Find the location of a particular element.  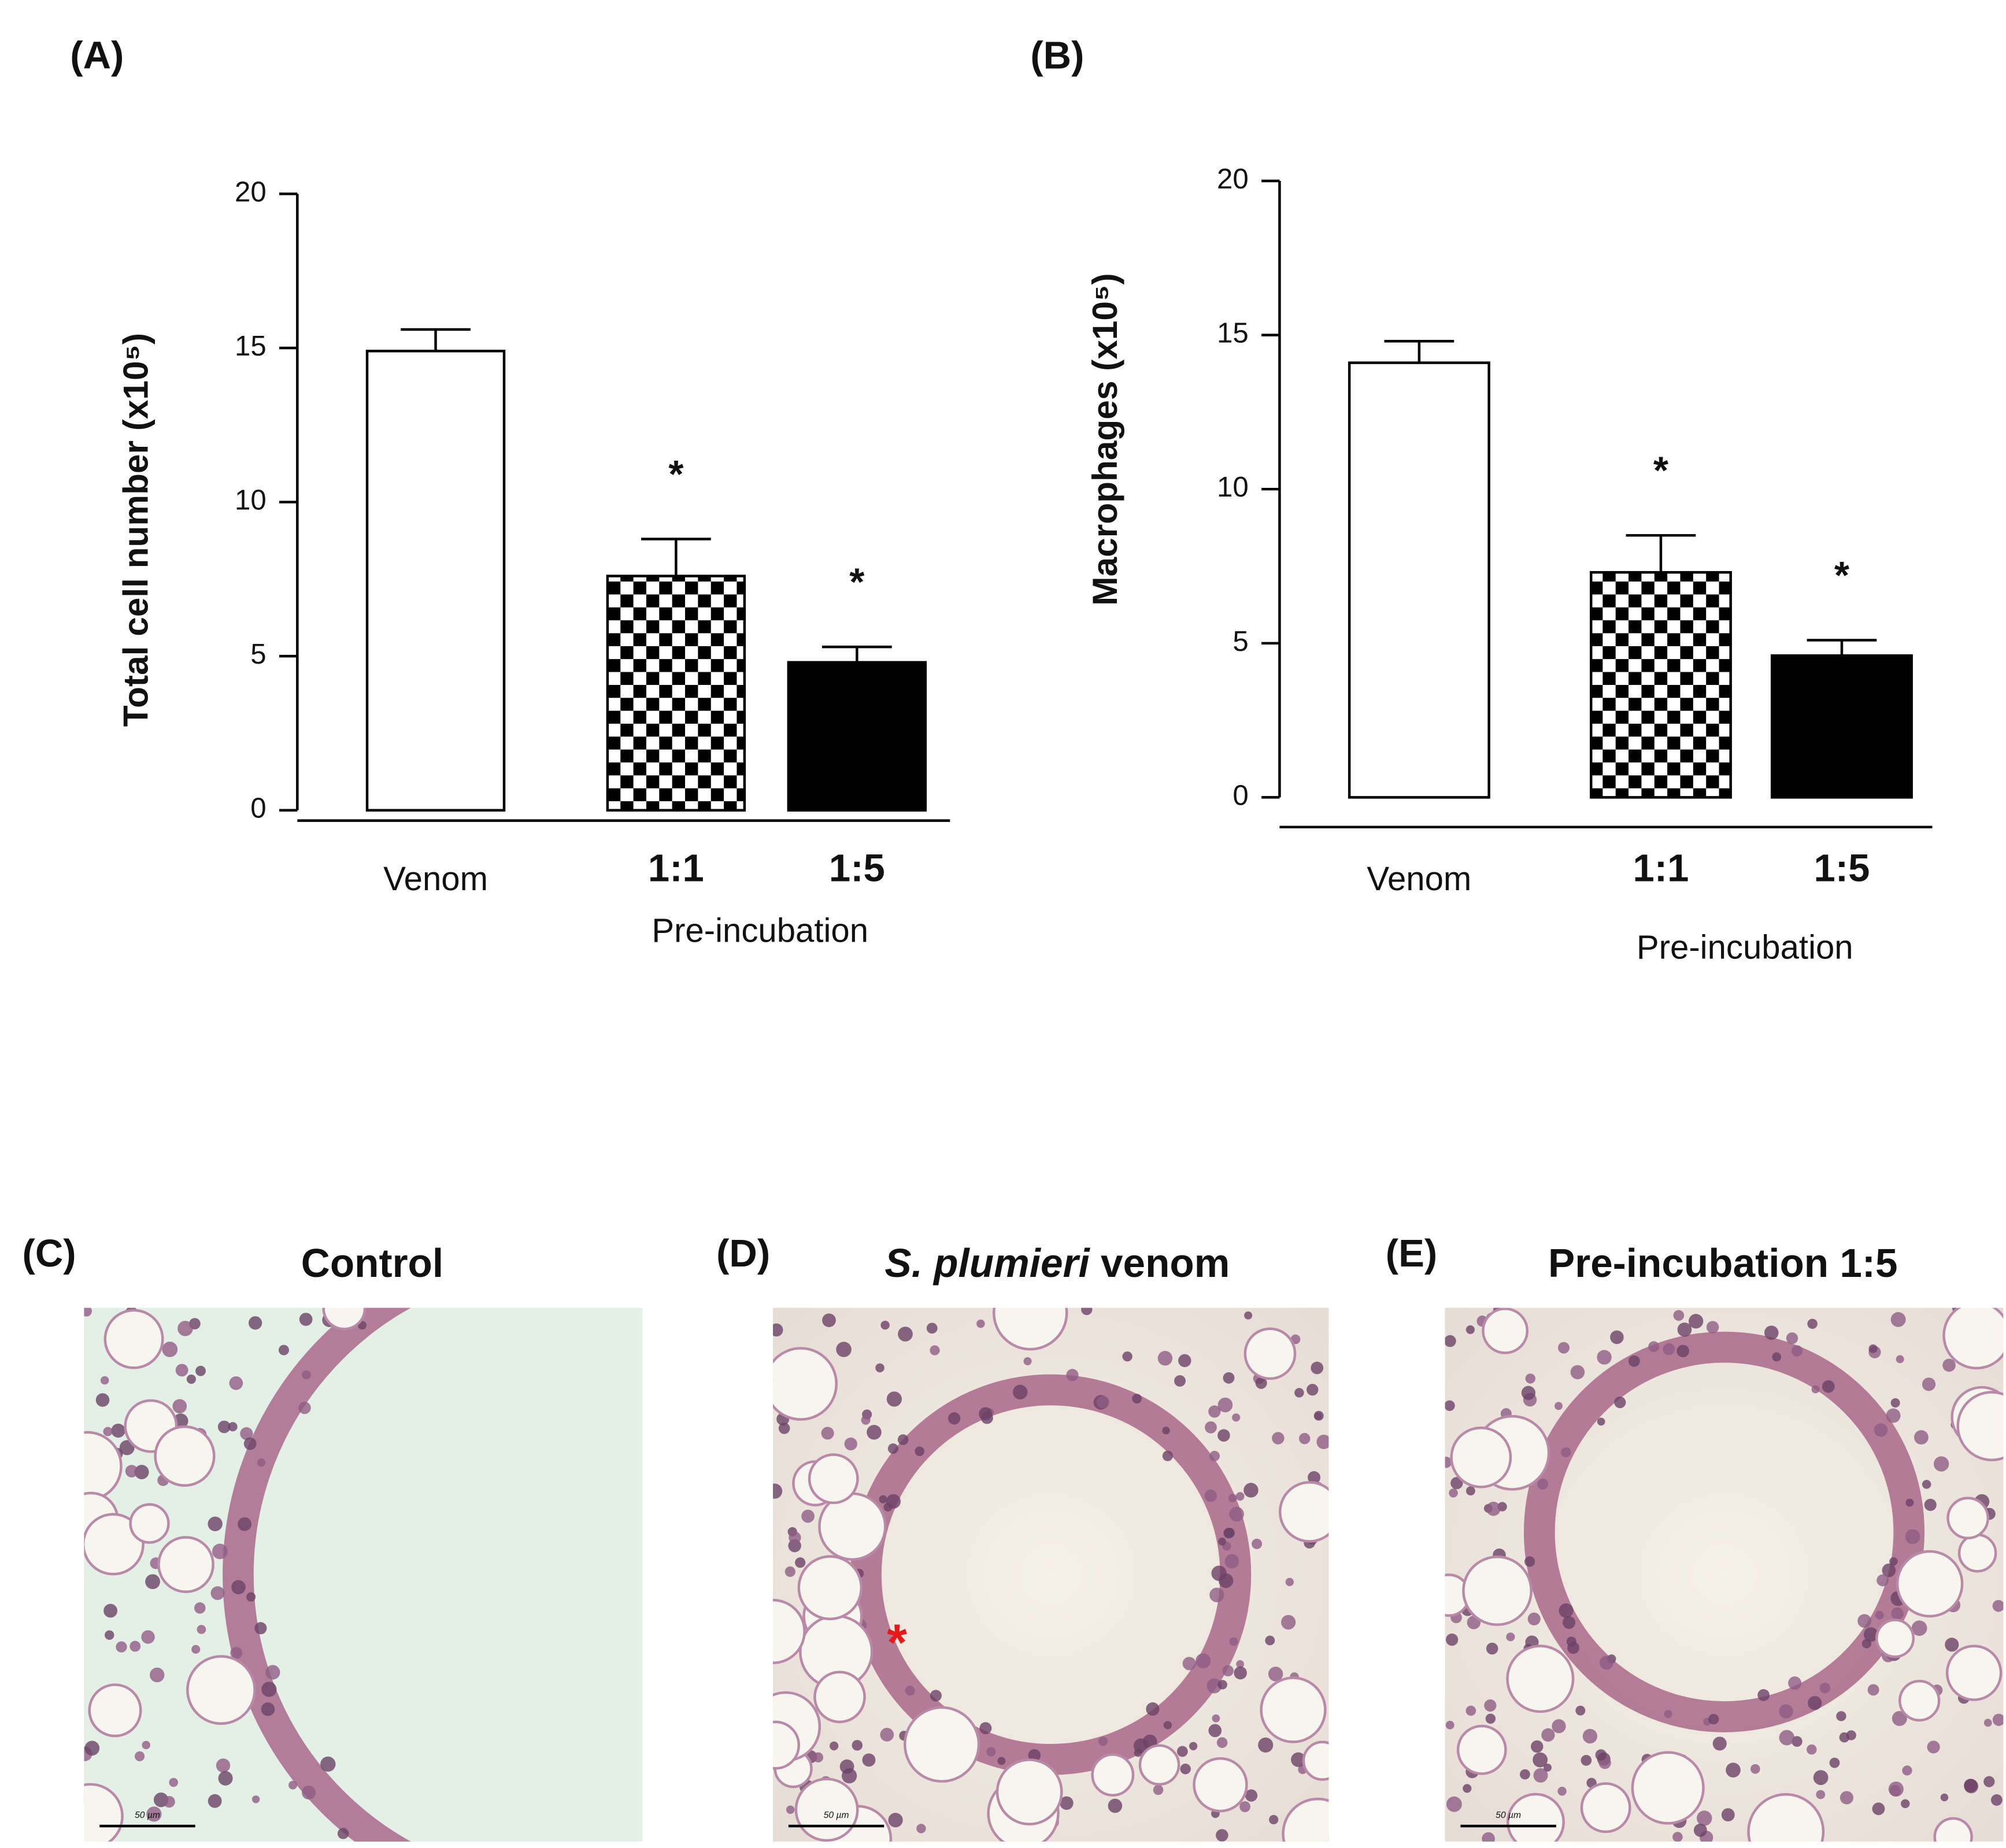

scale-label: 50 µm is located at coordinates (836, 1815).